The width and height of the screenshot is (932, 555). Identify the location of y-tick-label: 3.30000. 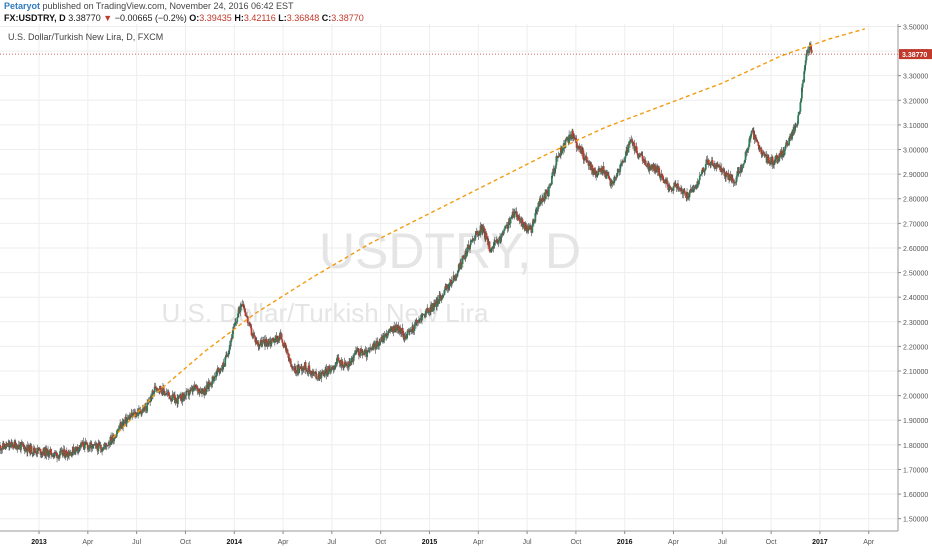
(915, 77).